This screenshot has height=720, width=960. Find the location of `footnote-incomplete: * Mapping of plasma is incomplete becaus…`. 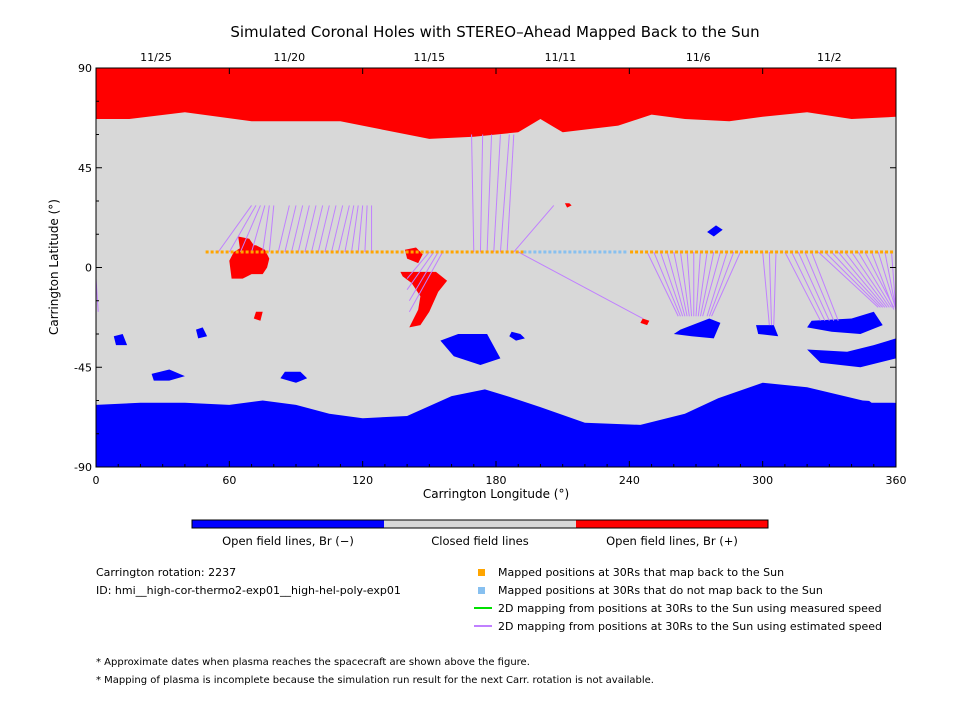

footnote-incomplete: * Mapping of plasma is incomplete becaus… is located at coordinates (375, 680).